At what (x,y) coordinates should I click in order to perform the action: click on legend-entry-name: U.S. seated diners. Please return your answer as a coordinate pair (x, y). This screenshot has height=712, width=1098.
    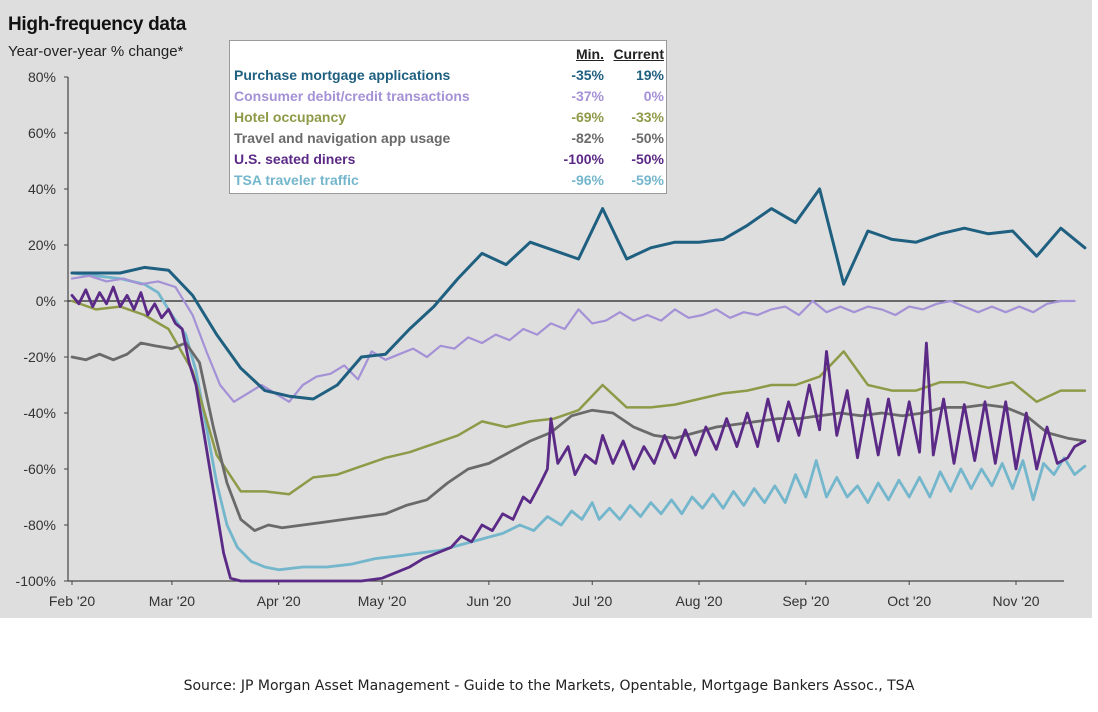
    Looking at the image, I should click on (295, 159).